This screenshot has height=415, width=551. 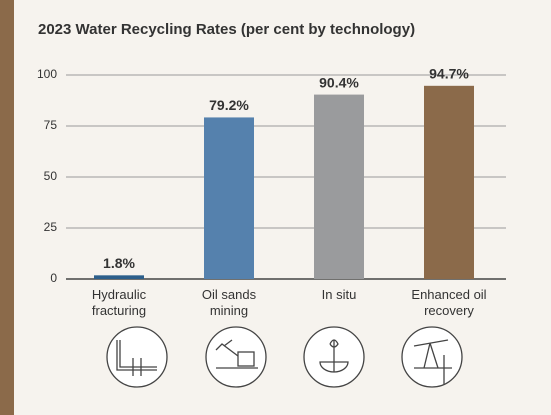 What do you see at coordinates (51, 125) in the screenshot?
I see `y-tick-label: 75` at bounding box center [51, 125].